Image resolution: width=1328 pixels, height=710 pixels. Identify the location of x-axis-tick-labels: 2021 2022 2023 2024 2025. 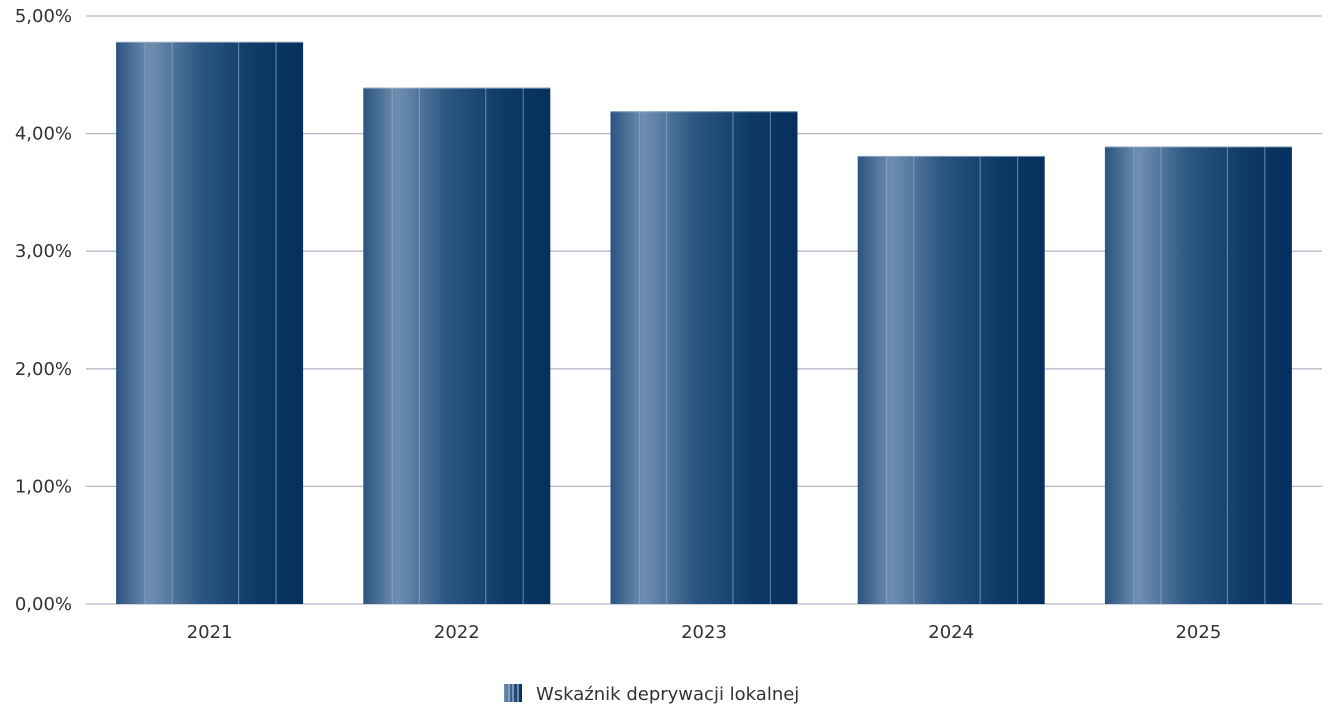
(704, 632).